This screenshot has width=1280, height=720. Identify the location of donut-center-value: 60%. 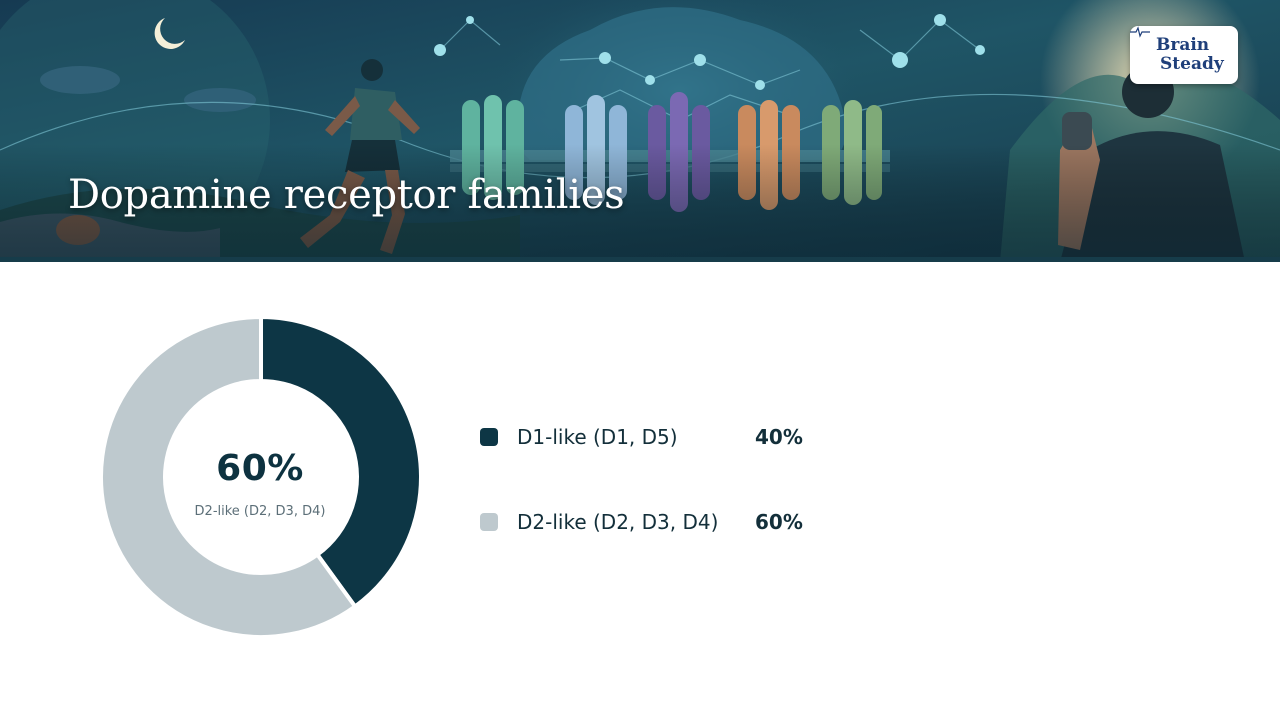
(260, 468).